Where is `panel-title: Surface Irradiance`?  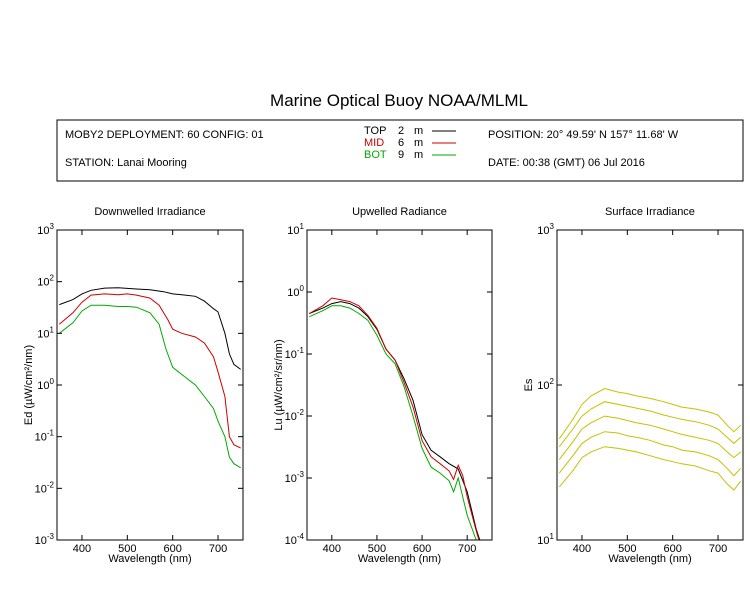 panel-title: Surface Irradiance is located at coordinates (650, 212).